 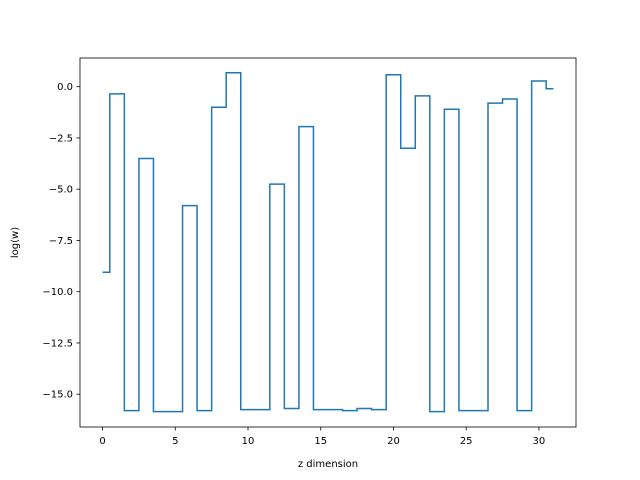 What do you see at coordinates (65, 87) in the screenshot?
I see `y-tick-label: 0.0` at bounding box center [65, 87].